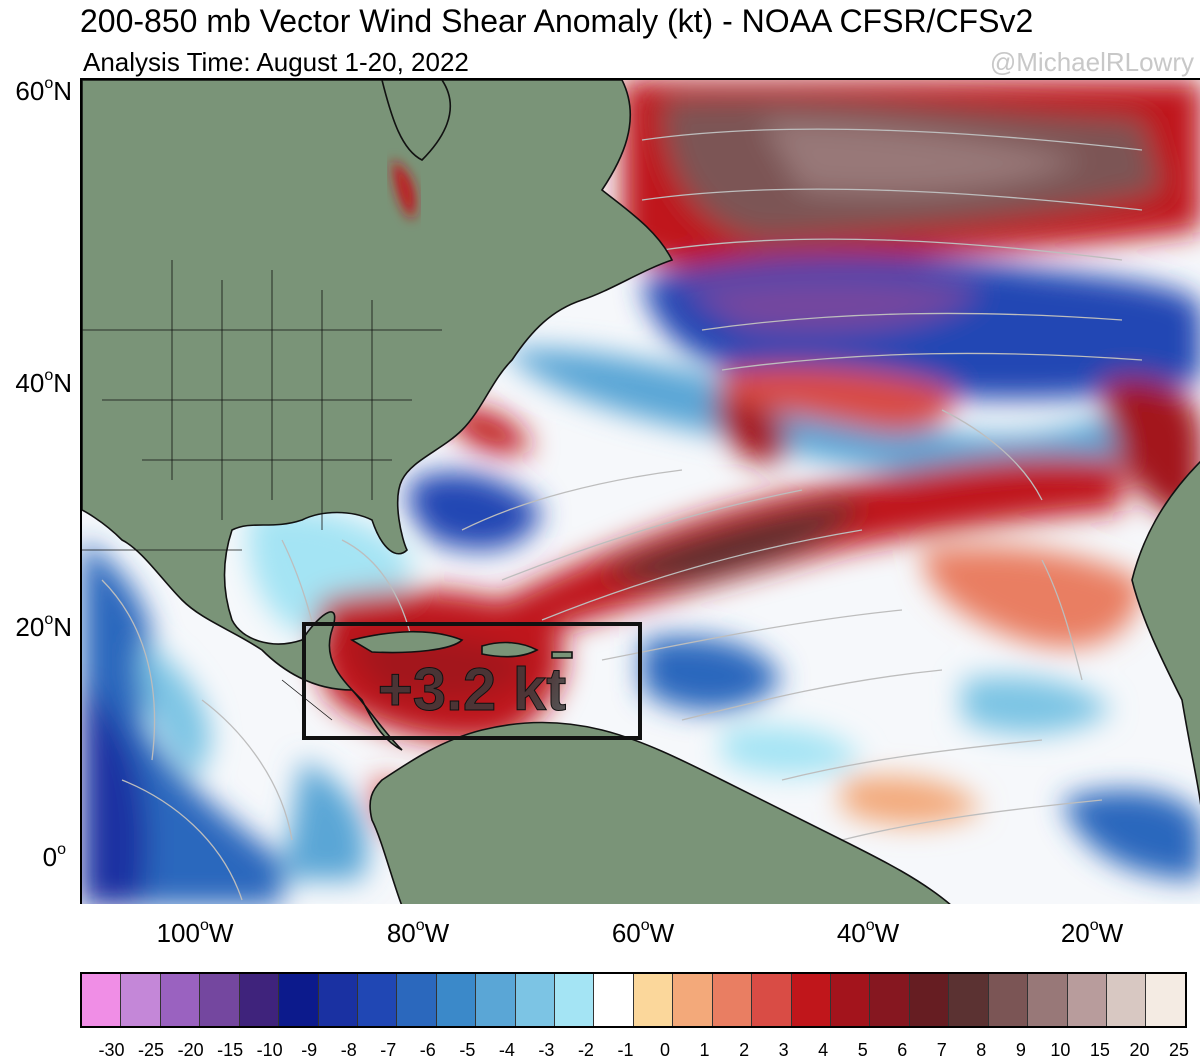  I want to click on colorbar-tick-label: 6, so click(902, 1050).